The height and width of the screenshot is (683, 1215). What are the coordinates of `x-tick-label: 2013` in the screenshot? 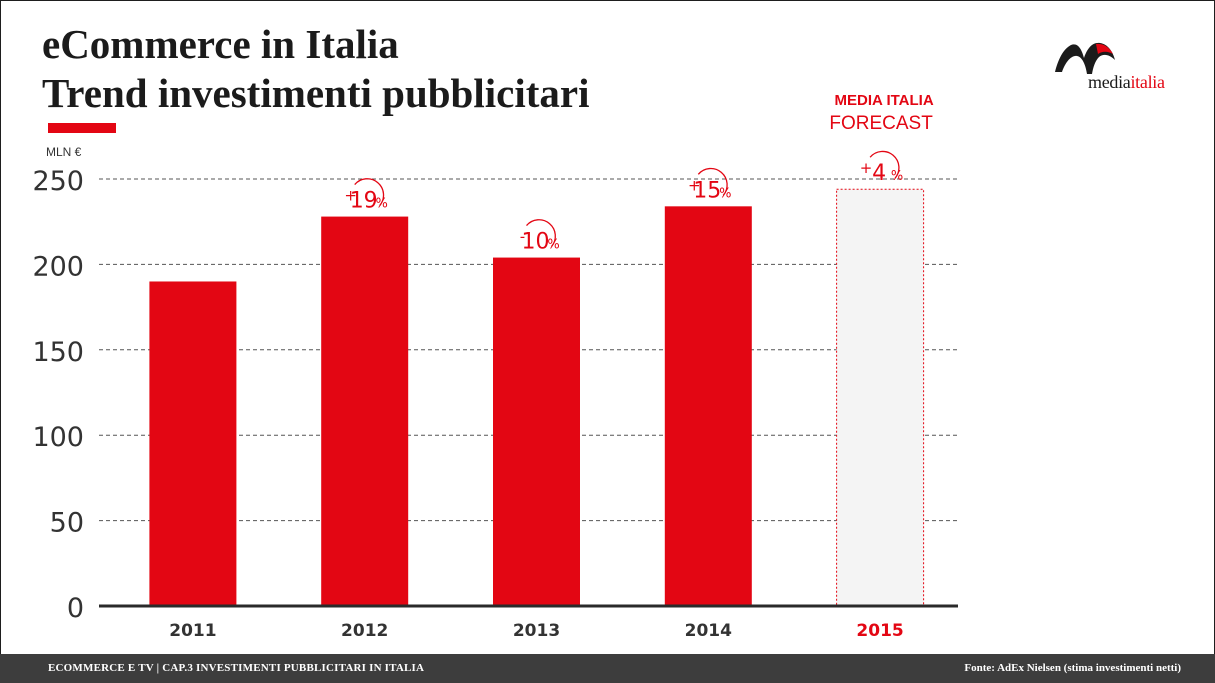 It's located at (536, 631).